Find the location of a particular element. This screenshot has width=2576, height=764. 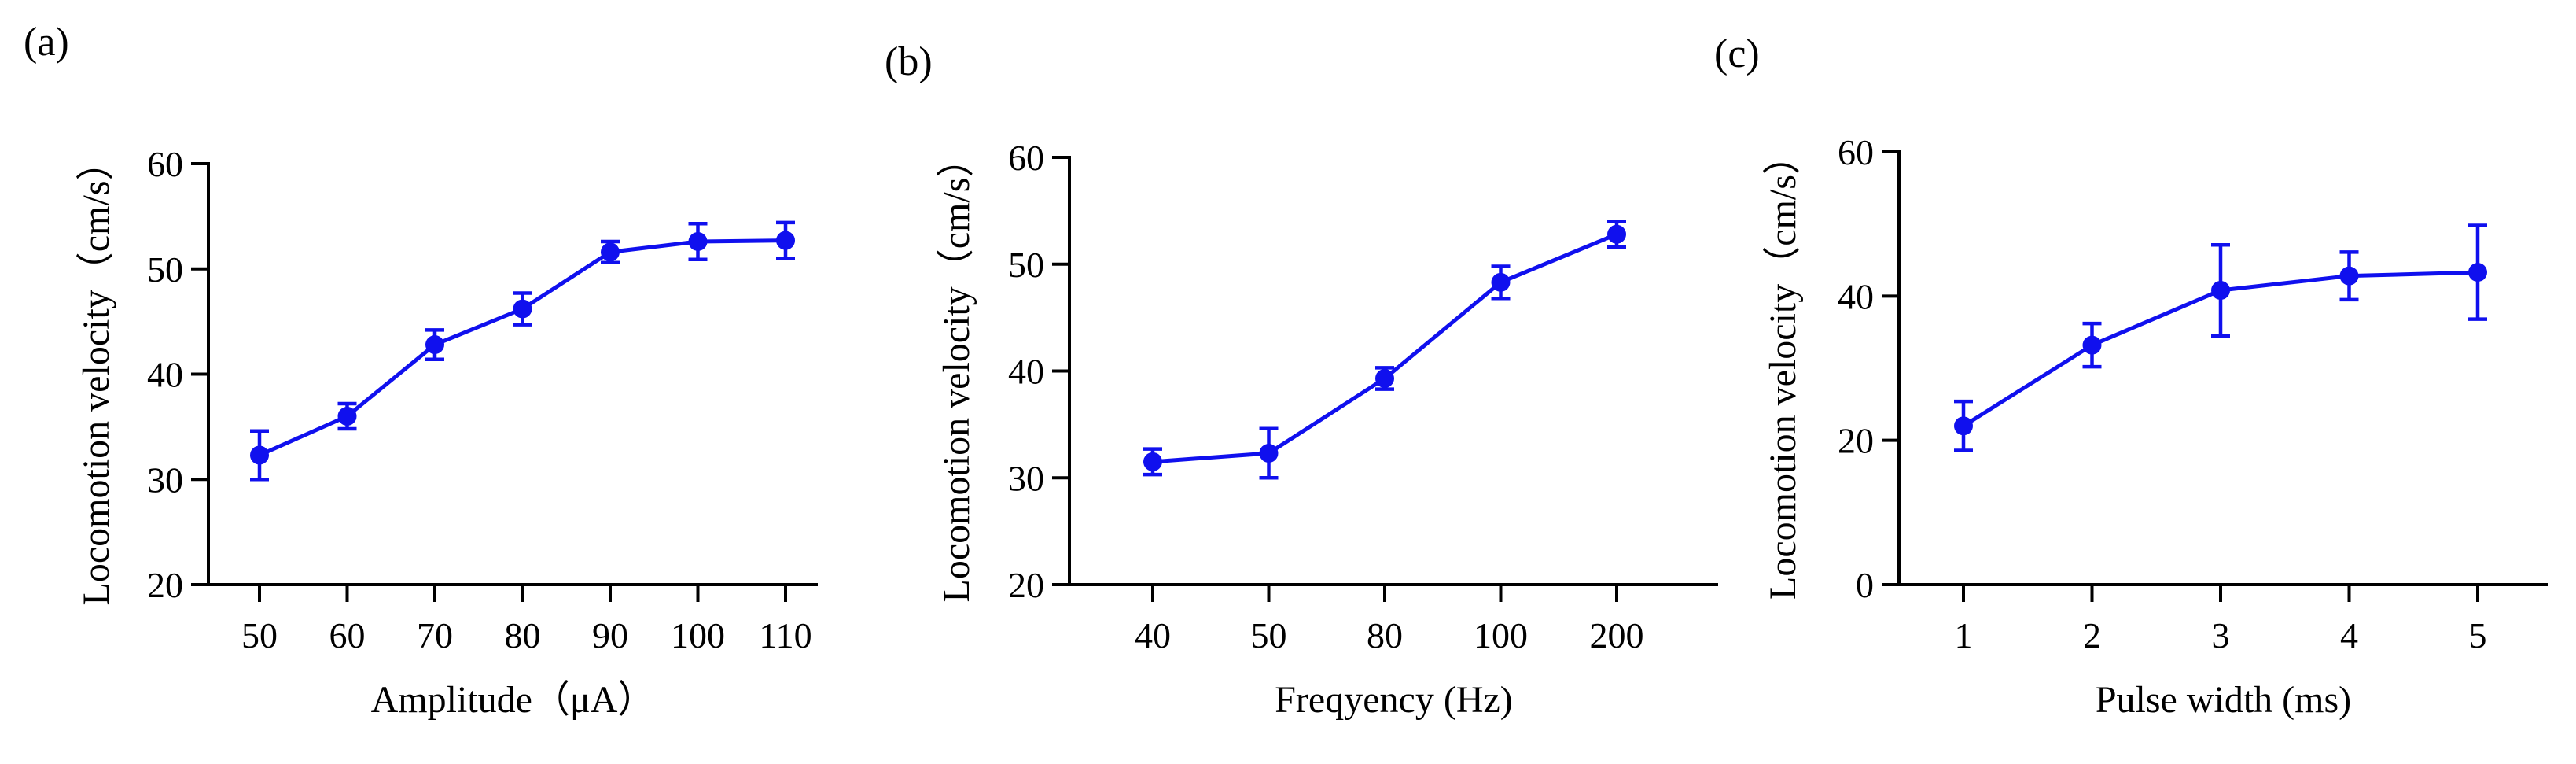

x-tick-label: 1 is located at coordinates (1964, 635).